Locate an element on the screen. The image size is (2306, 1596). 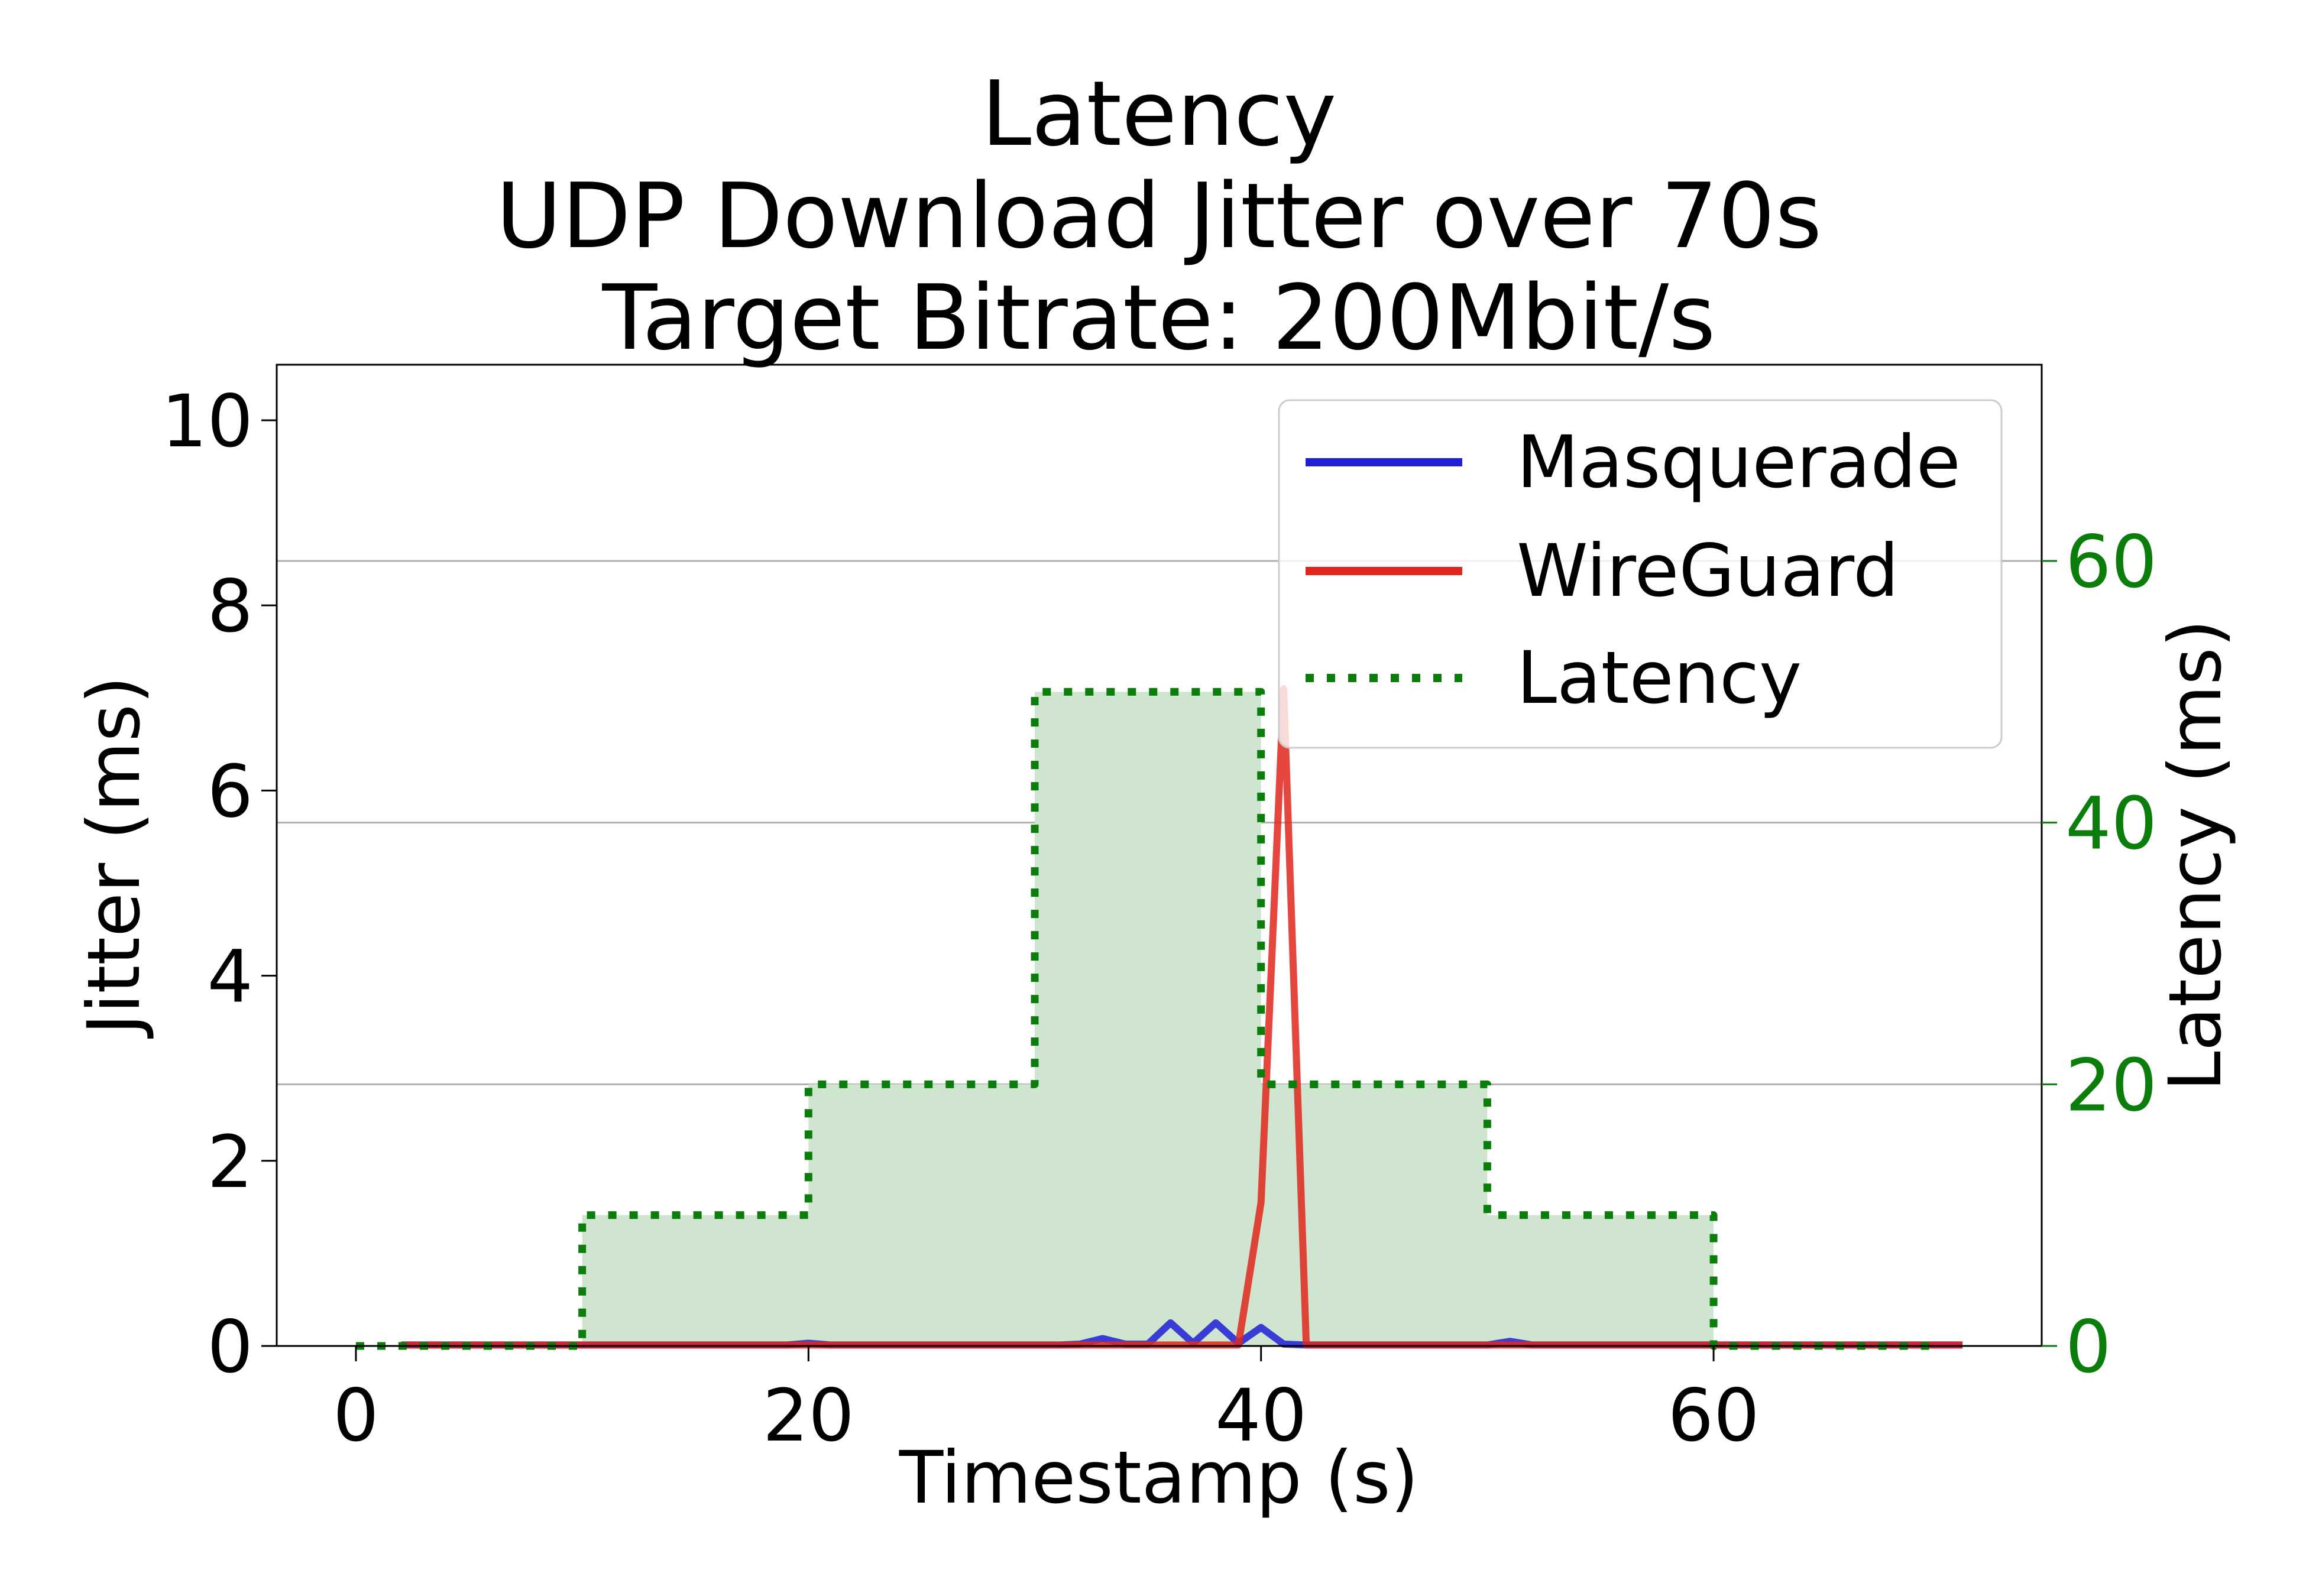
x-tick-label: 0 is located at coordinates (356, 1416).